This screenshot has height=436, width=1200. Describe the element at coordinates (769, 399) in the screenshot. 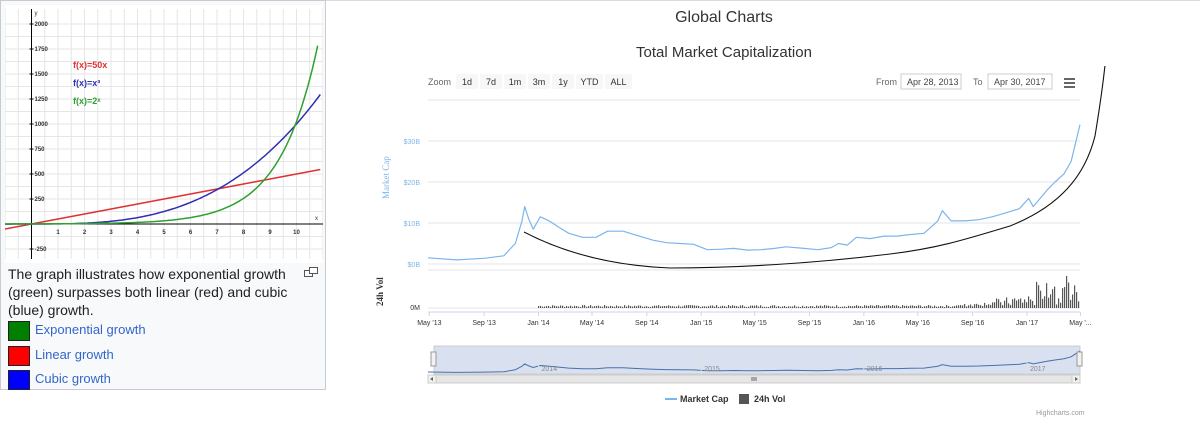

I see `legend-label: 24h Vol` at that location.